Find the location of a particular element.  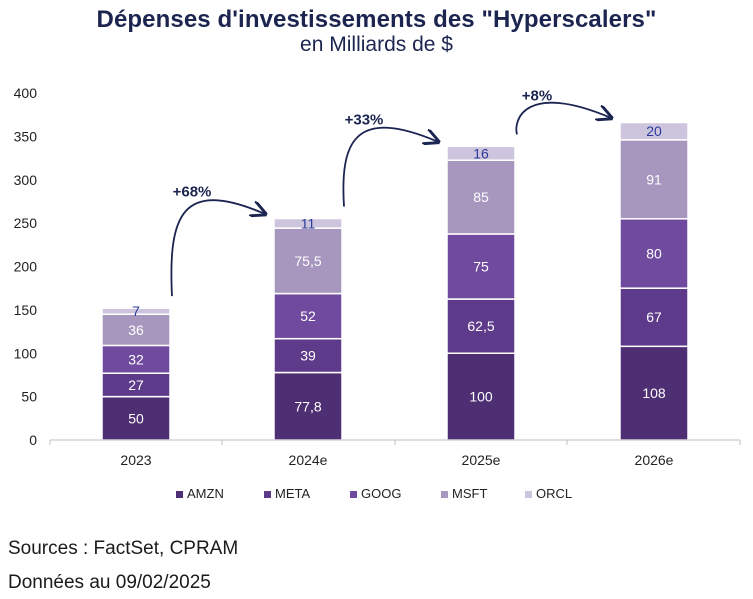

bar-segment-meta is located at coordinates (654, 317).